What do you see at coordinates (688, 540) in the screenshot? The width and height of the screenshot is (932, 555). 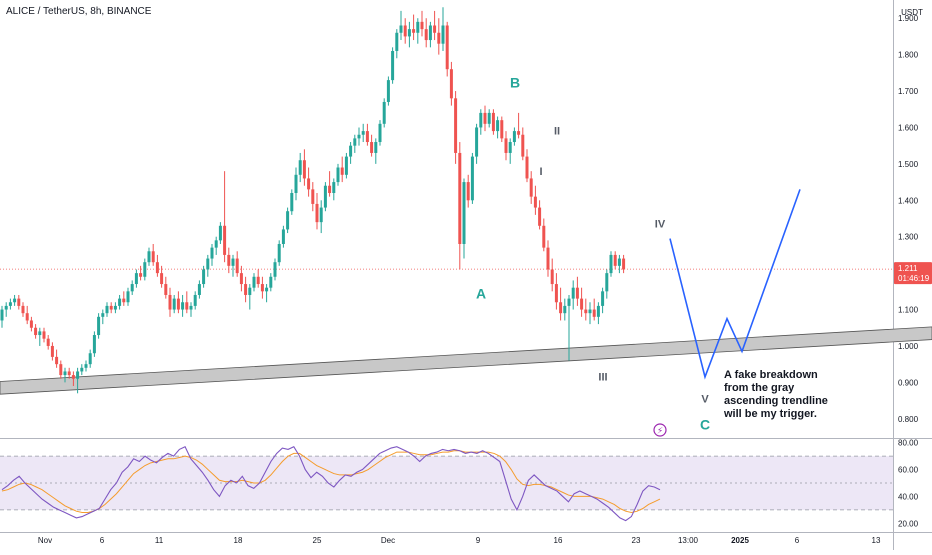 I see `time-tick-label: 13:00` at bounding box center [688, 540].